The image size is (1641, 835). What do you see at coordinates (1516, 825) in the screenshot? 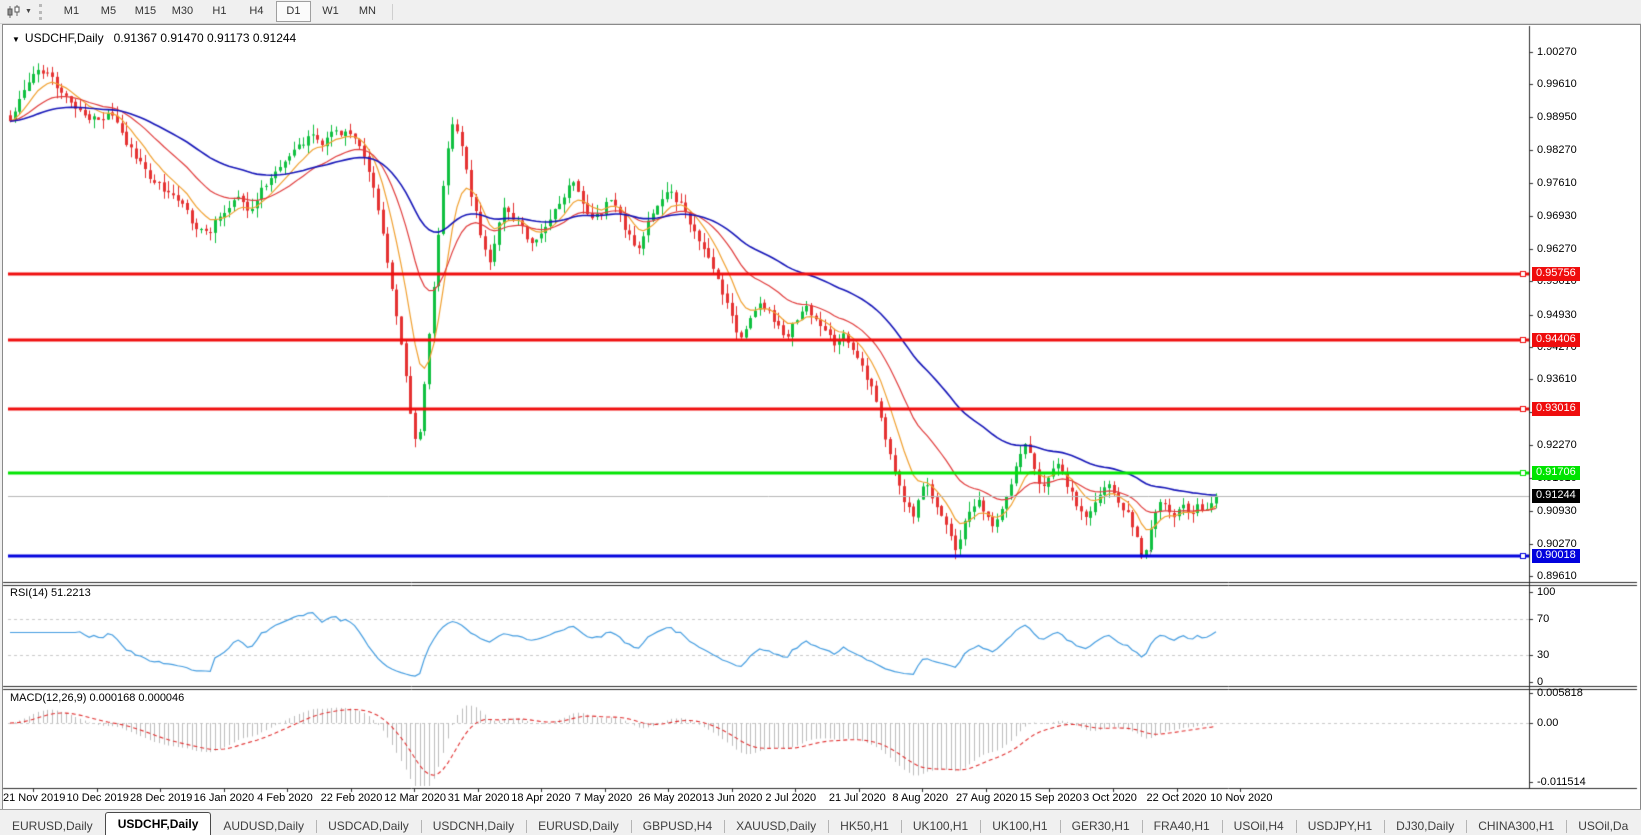
I see `tab-china300-h1: CHINA300,H1` at bounding box center [1516, 825].